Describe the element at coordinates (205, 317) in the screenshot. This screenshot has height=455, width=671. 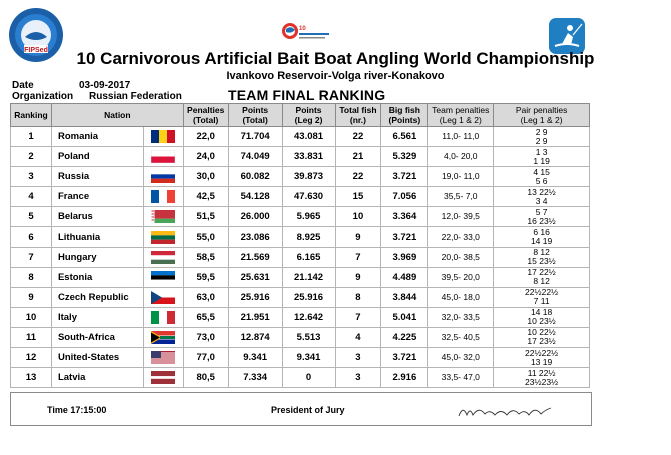
I see `penalties-cell: 65,5` at that location.